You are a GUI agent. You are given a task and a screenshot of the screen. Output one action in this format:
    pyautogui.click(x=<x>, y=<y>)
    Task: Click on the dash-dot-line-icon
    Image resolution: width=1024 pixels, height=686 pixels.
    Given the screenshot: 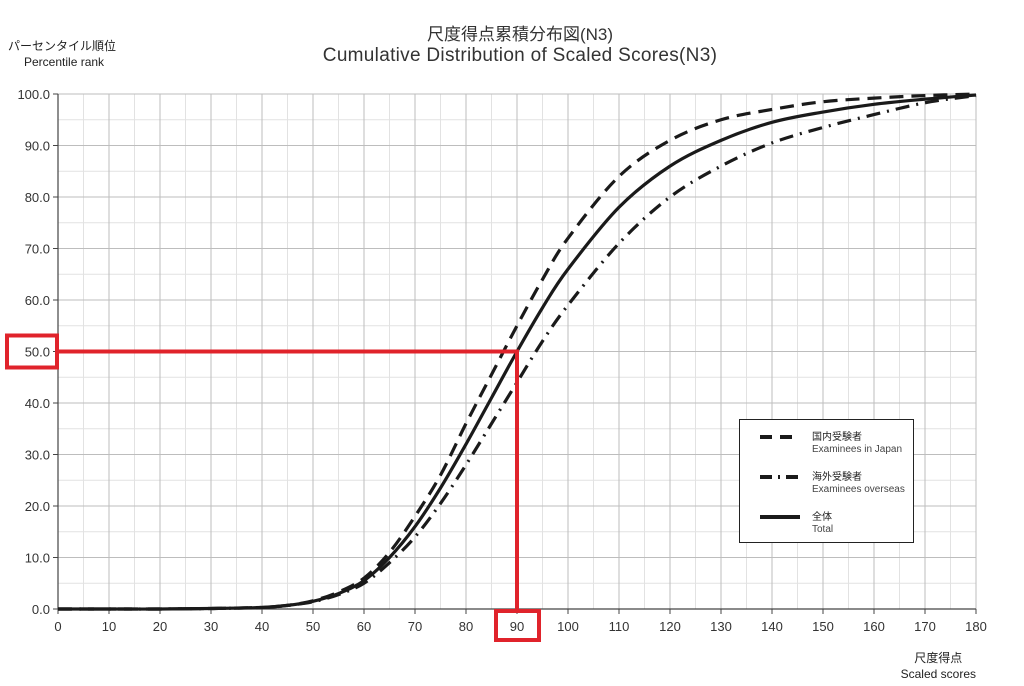 What is the action you would take?
    pyautogui.click(x=780, y=477)
    